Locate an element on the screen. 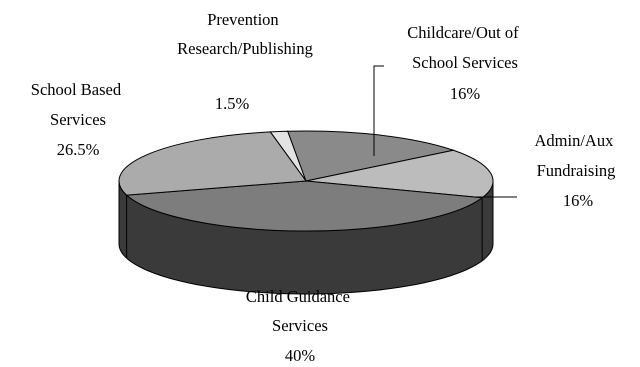 This screenshot has height=367, width=640. pie-slice-childcare-out-of-school-services is located at coordinates (371, 156).